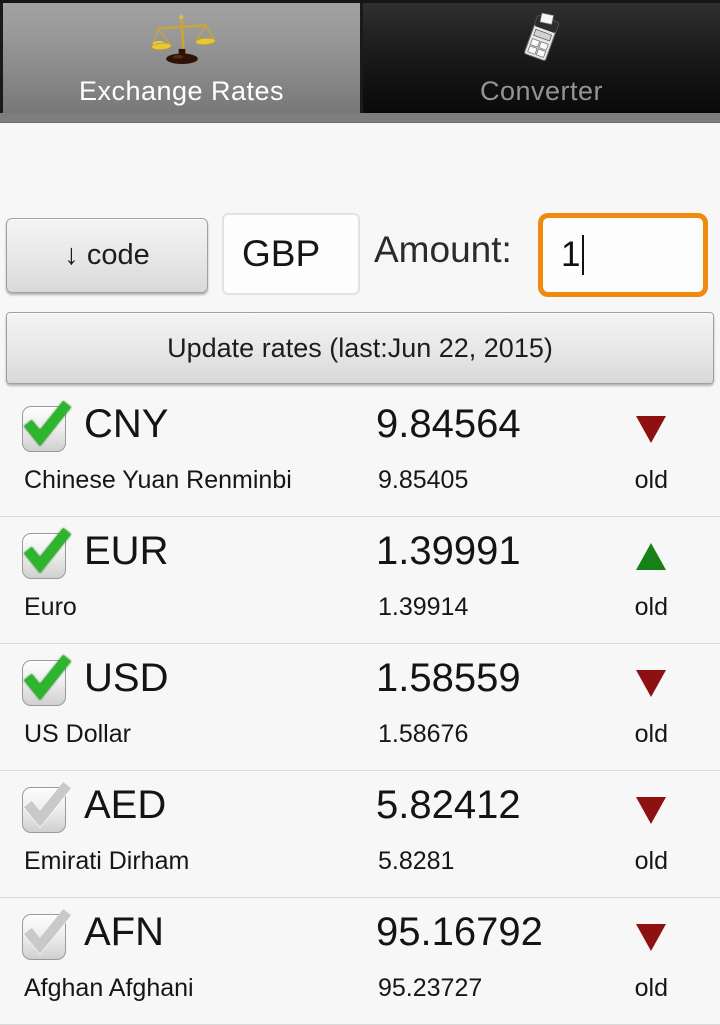  What do you see at coordinates (623, 255) in the screenshot?
I see `amount-input: 1` at bounding box center [623, 255].